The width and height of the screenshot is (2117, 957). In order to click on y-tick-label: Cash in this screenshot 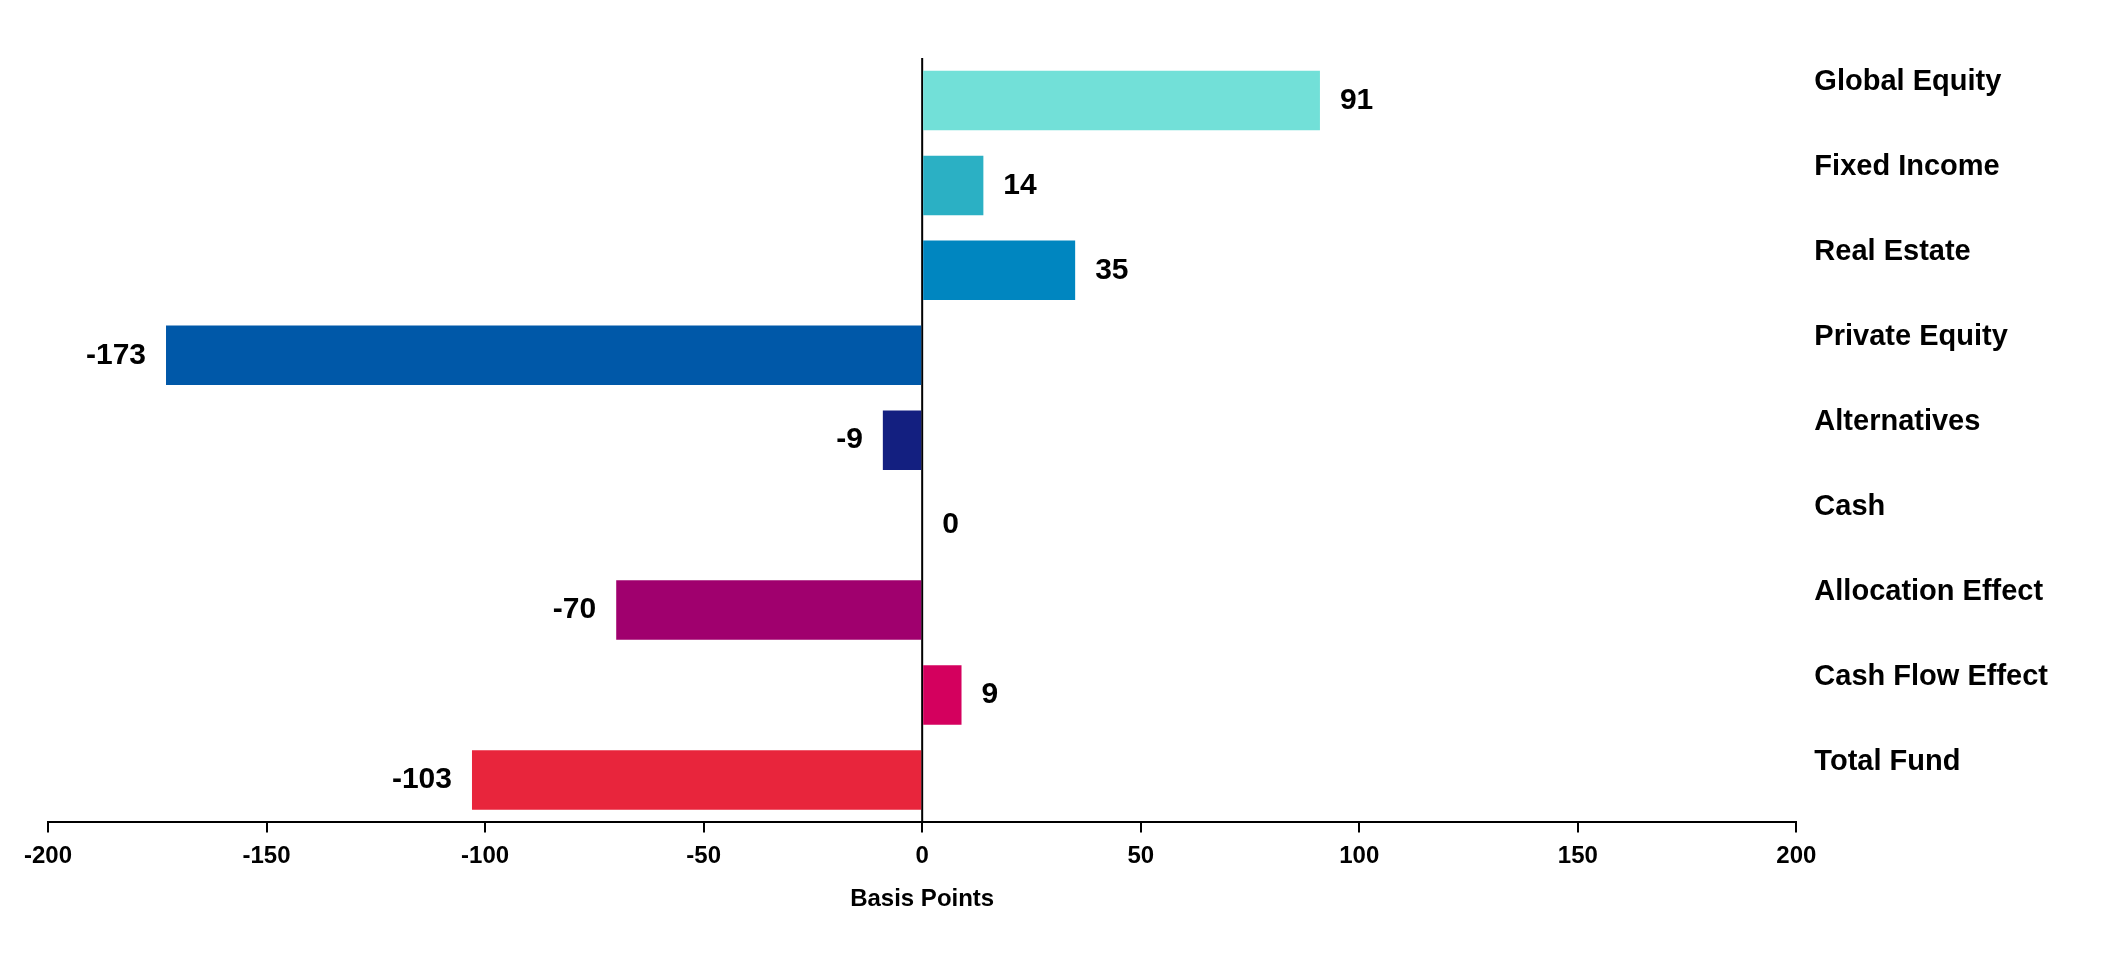, I will do `click(1850, 505)`.